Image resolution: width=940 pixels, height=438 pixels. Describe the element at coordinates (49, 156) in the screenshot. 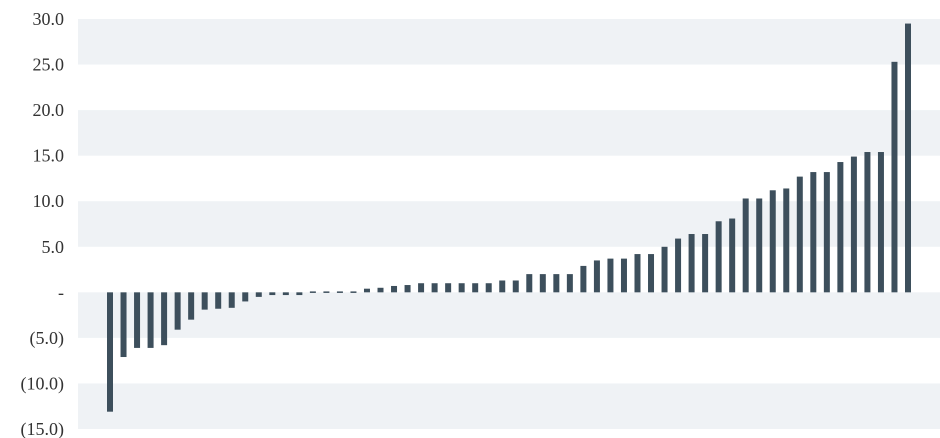

I see `y-tick-label: 15.0` at that location.